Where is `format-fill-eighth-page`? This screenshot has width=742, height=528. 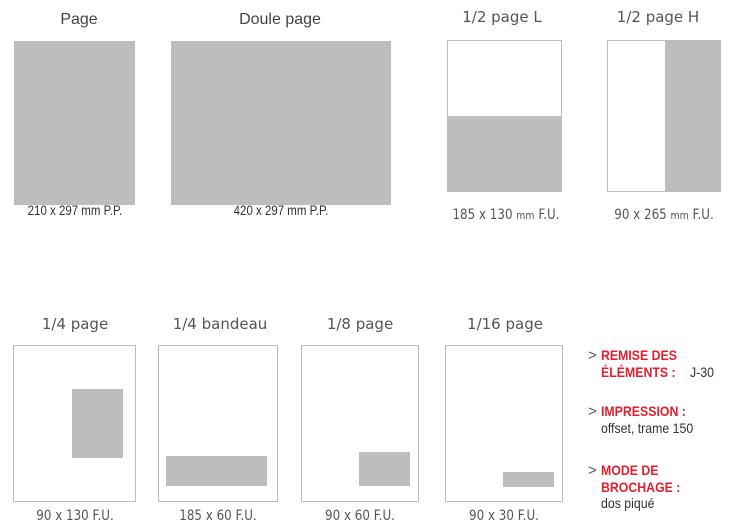
format-fill-eighth-page is located at coordinates (384, 469).